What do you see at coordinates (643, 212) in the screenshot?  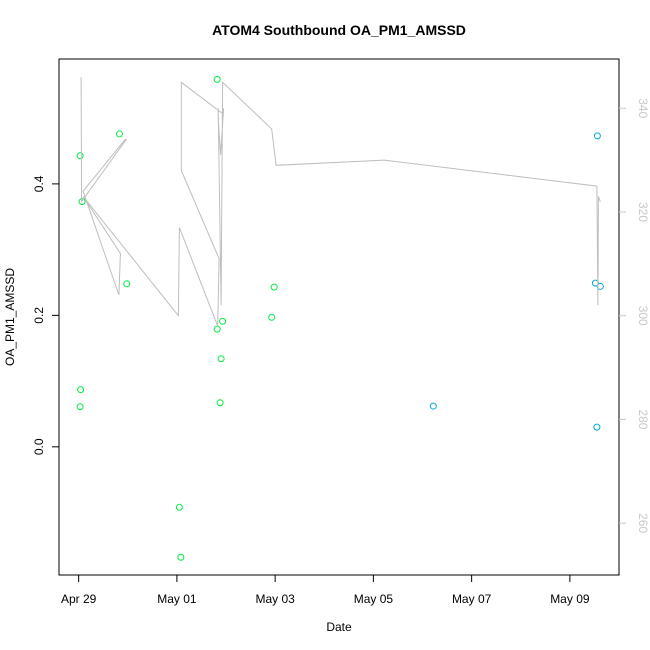 I see `y2-tick-label-3: 320` at bounding box center [643, 212].